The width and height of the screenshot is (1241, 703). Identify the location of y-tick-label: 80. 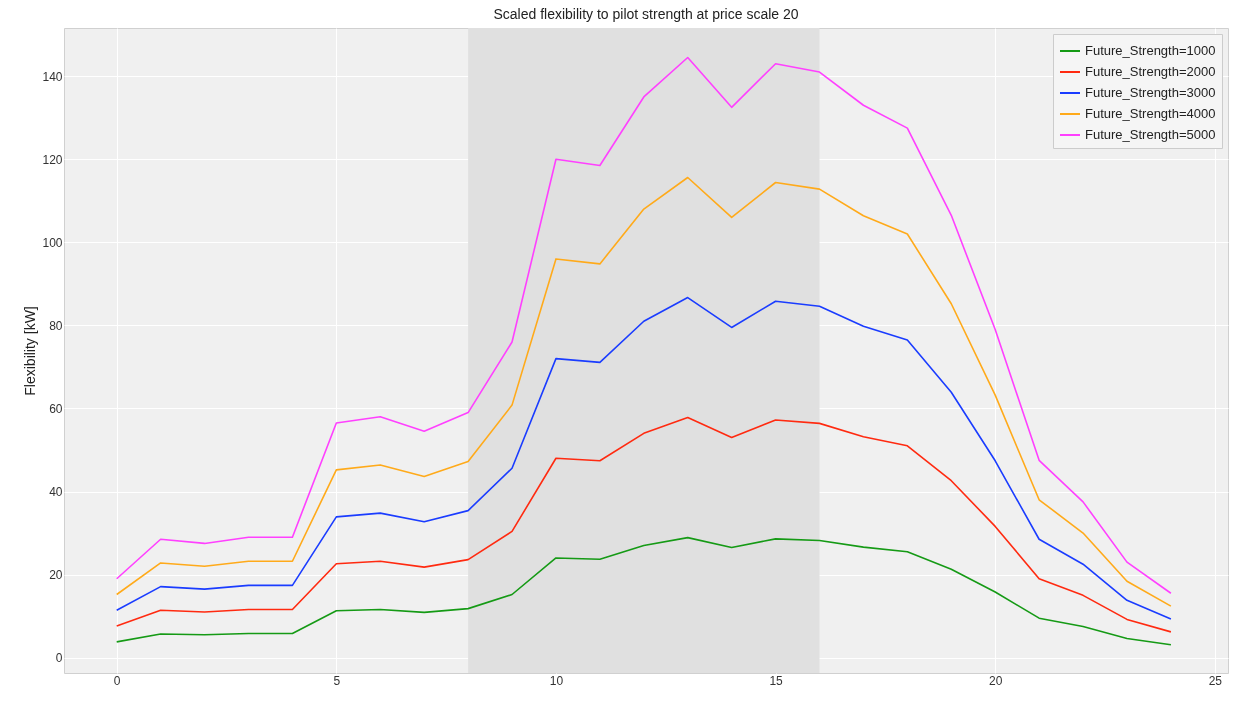
(56, 325).